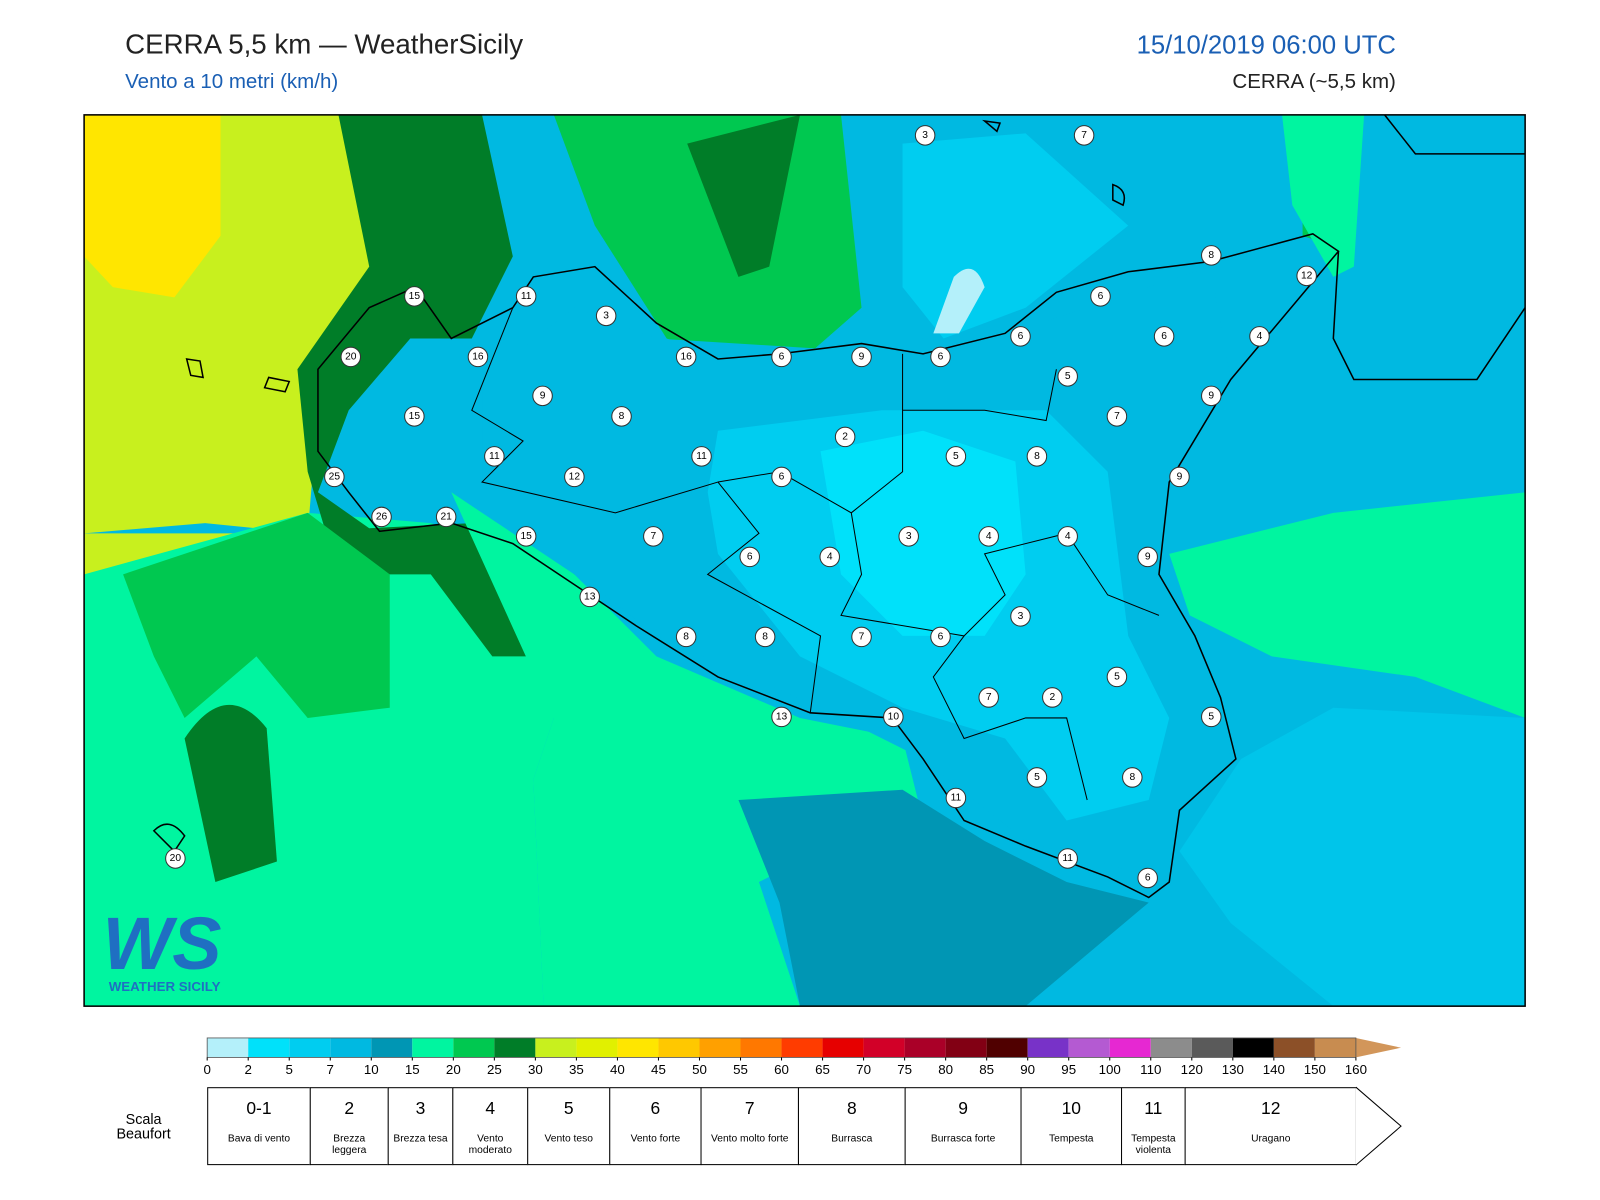  I want to click on beaufort-name: Vento forte, so click(655, 1139).